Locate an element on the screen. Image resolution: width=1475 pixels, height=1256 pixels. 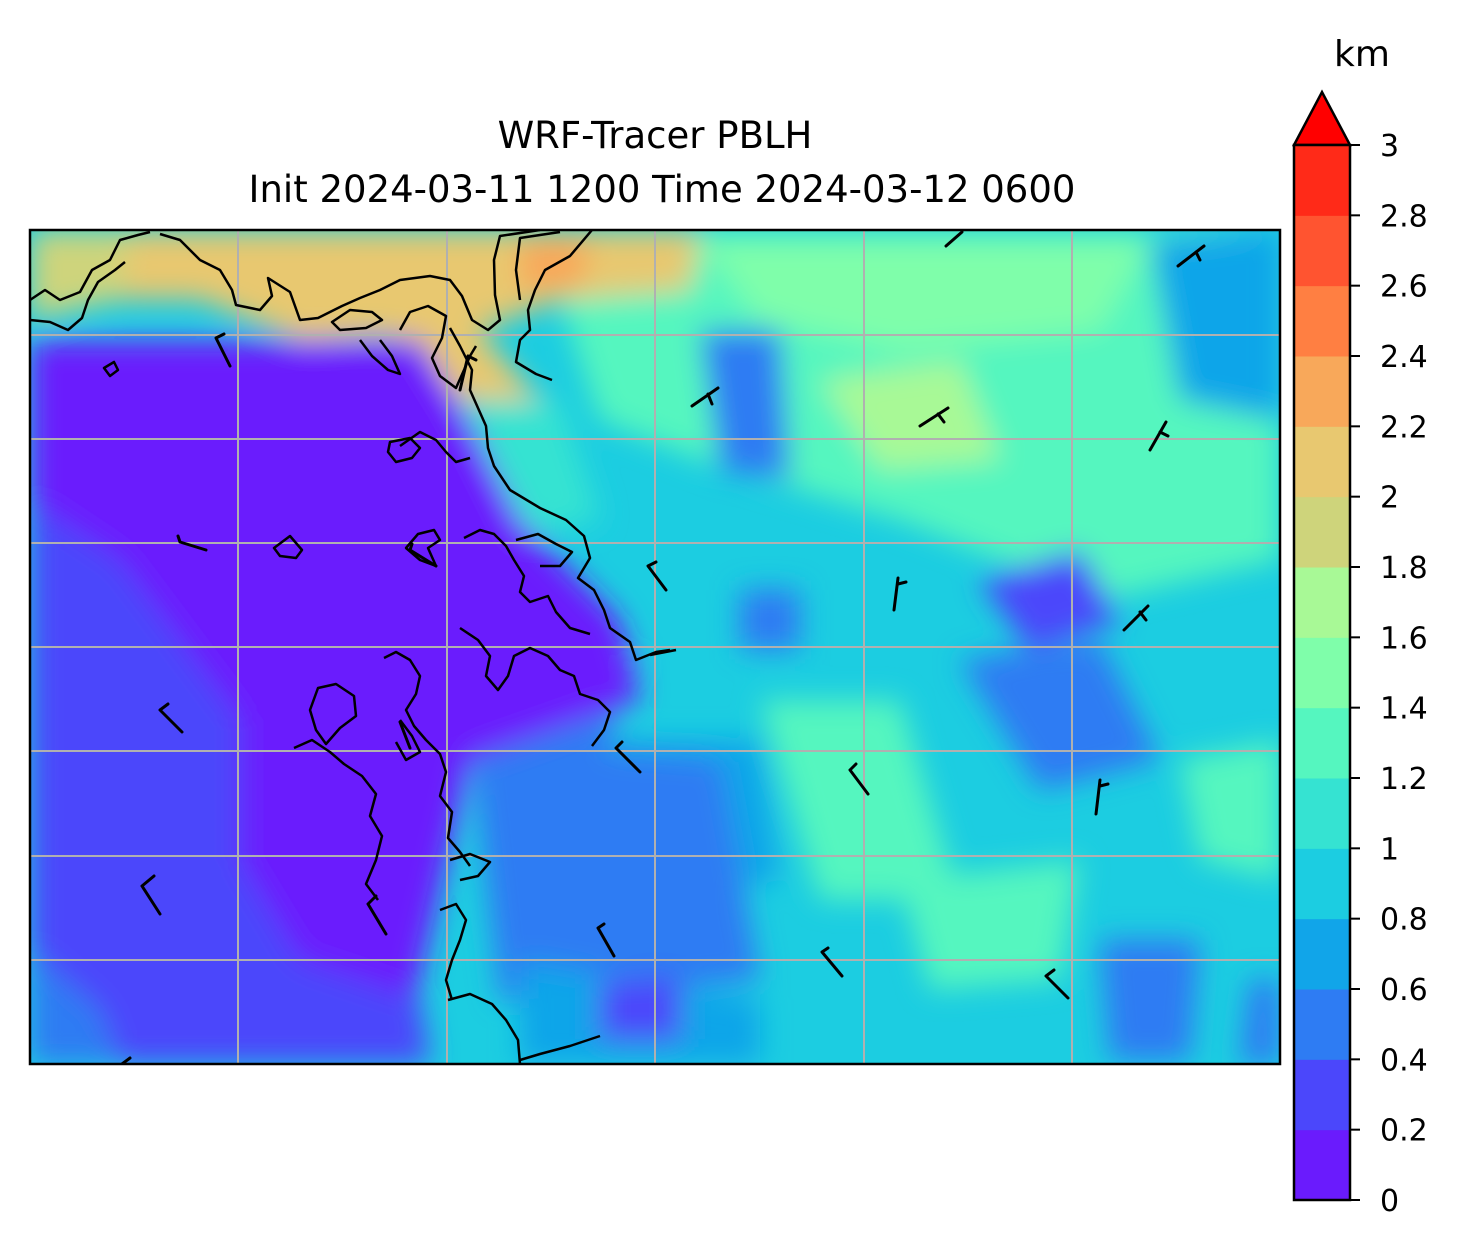
colorbar-tick-label: 1.8 is located at coordinates (1404, 568).